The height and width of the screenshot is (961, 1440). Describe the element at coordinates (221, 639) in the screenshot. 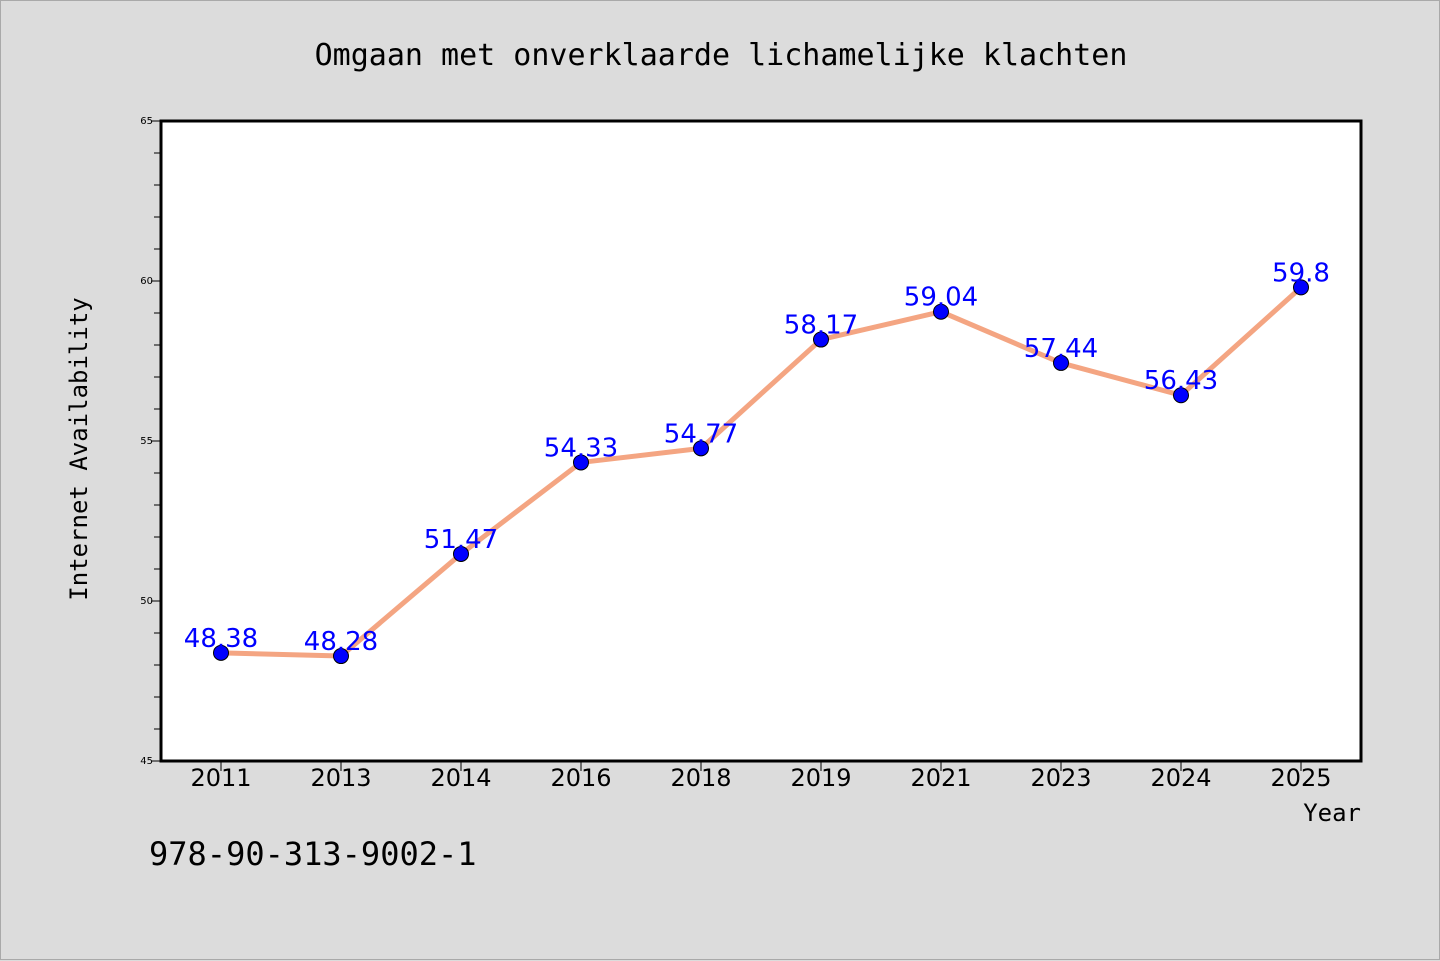

I see `data-label: 48.38` at that location.